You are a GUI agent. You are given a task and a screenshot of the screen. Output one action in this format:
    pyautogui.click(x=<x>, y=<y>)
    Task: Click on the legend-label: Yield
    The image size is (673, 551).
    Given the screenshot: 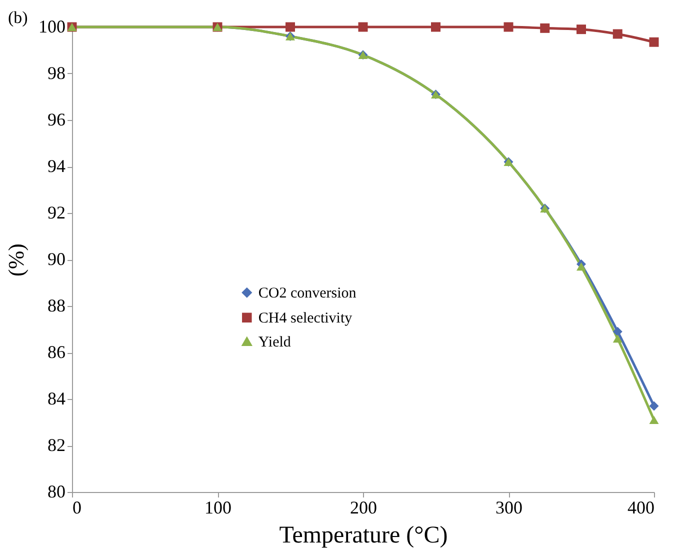 What is the action you would take?
    pyautogui.click(x=275, y=342)
    